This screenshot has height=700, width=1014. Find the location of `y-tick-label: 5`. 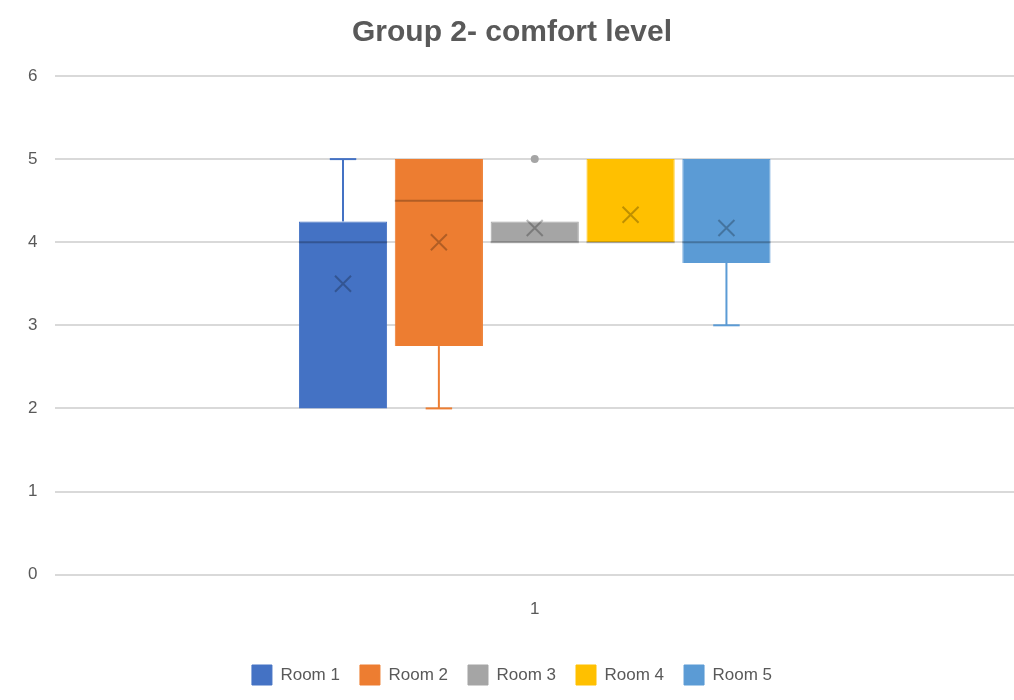

y-tick-label: 5 is located at coordinates (32, 158).